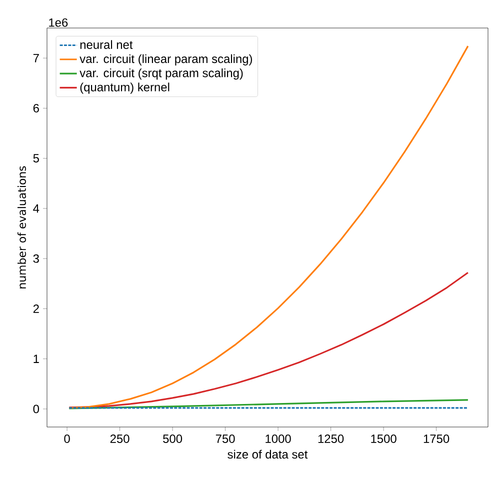  I want to click on y-axis-title: number of evaluations, so click(22, 227).